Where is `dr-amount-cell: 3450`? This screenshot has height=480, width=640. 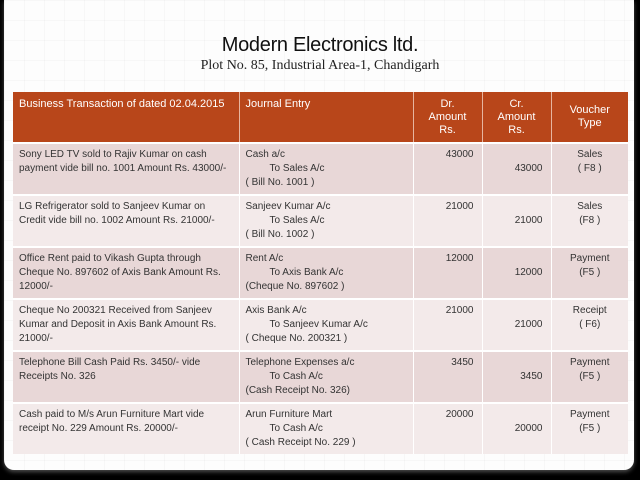 dr-amount-cell: 3450 is located at coordinates (447, 376).